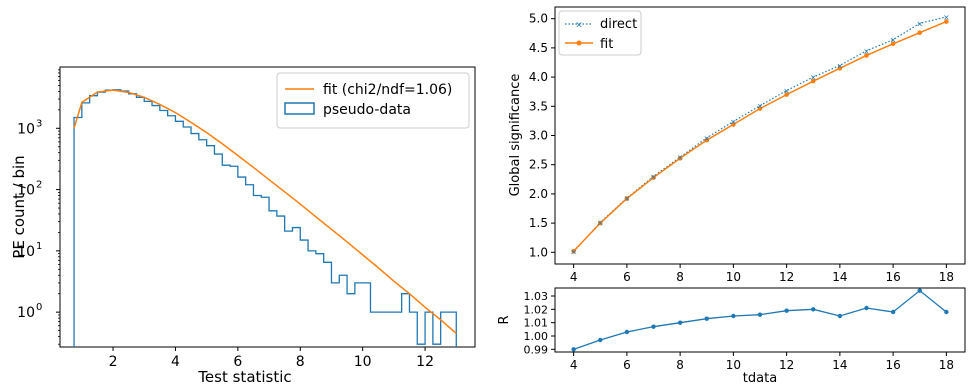 Image resolution: width=968 pixels, height=385 pixels. What do you see at coordinates (538, 48) in the screenshot?
I see `y-tick-label: 4.5` at bounding box center [538, 48].